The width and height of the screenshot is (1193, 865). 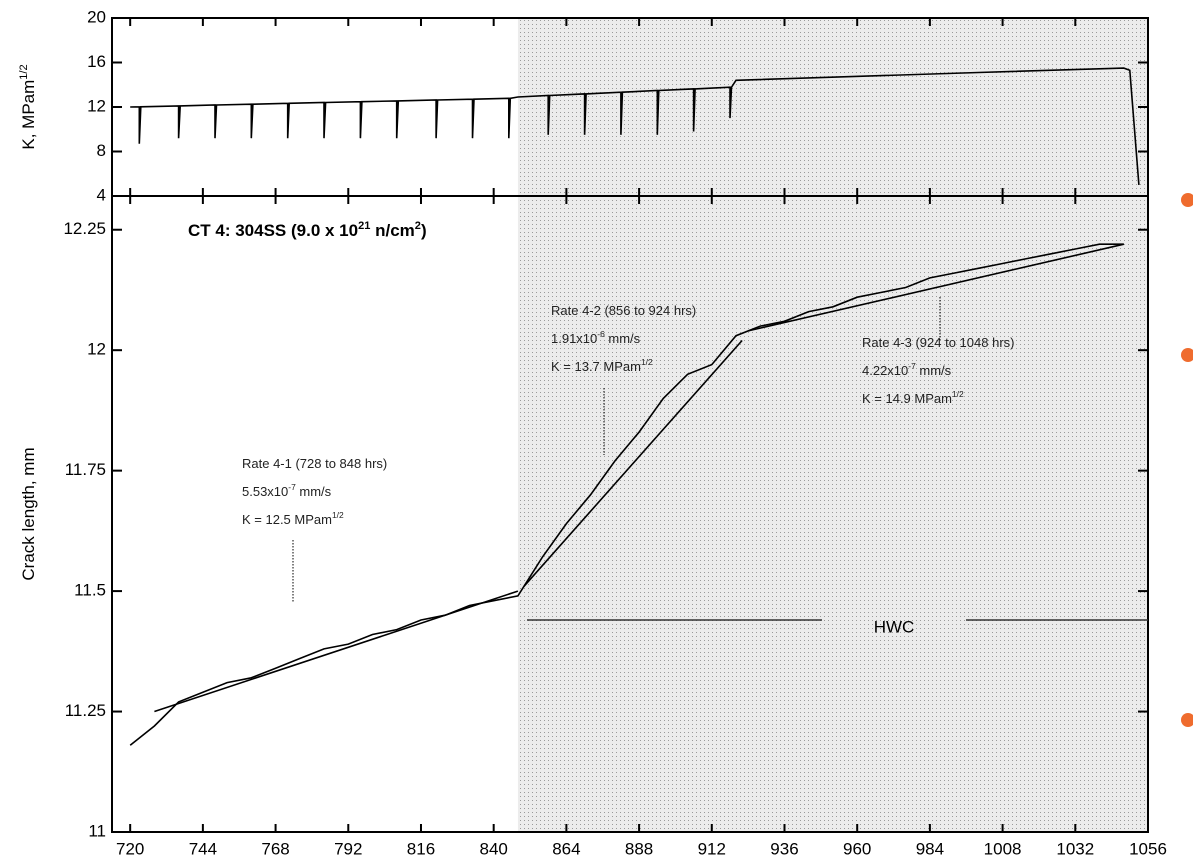 I want to click on annotation-part: Rate 4-3 (924 to 1048 hrs), so click(x=938, y=342).